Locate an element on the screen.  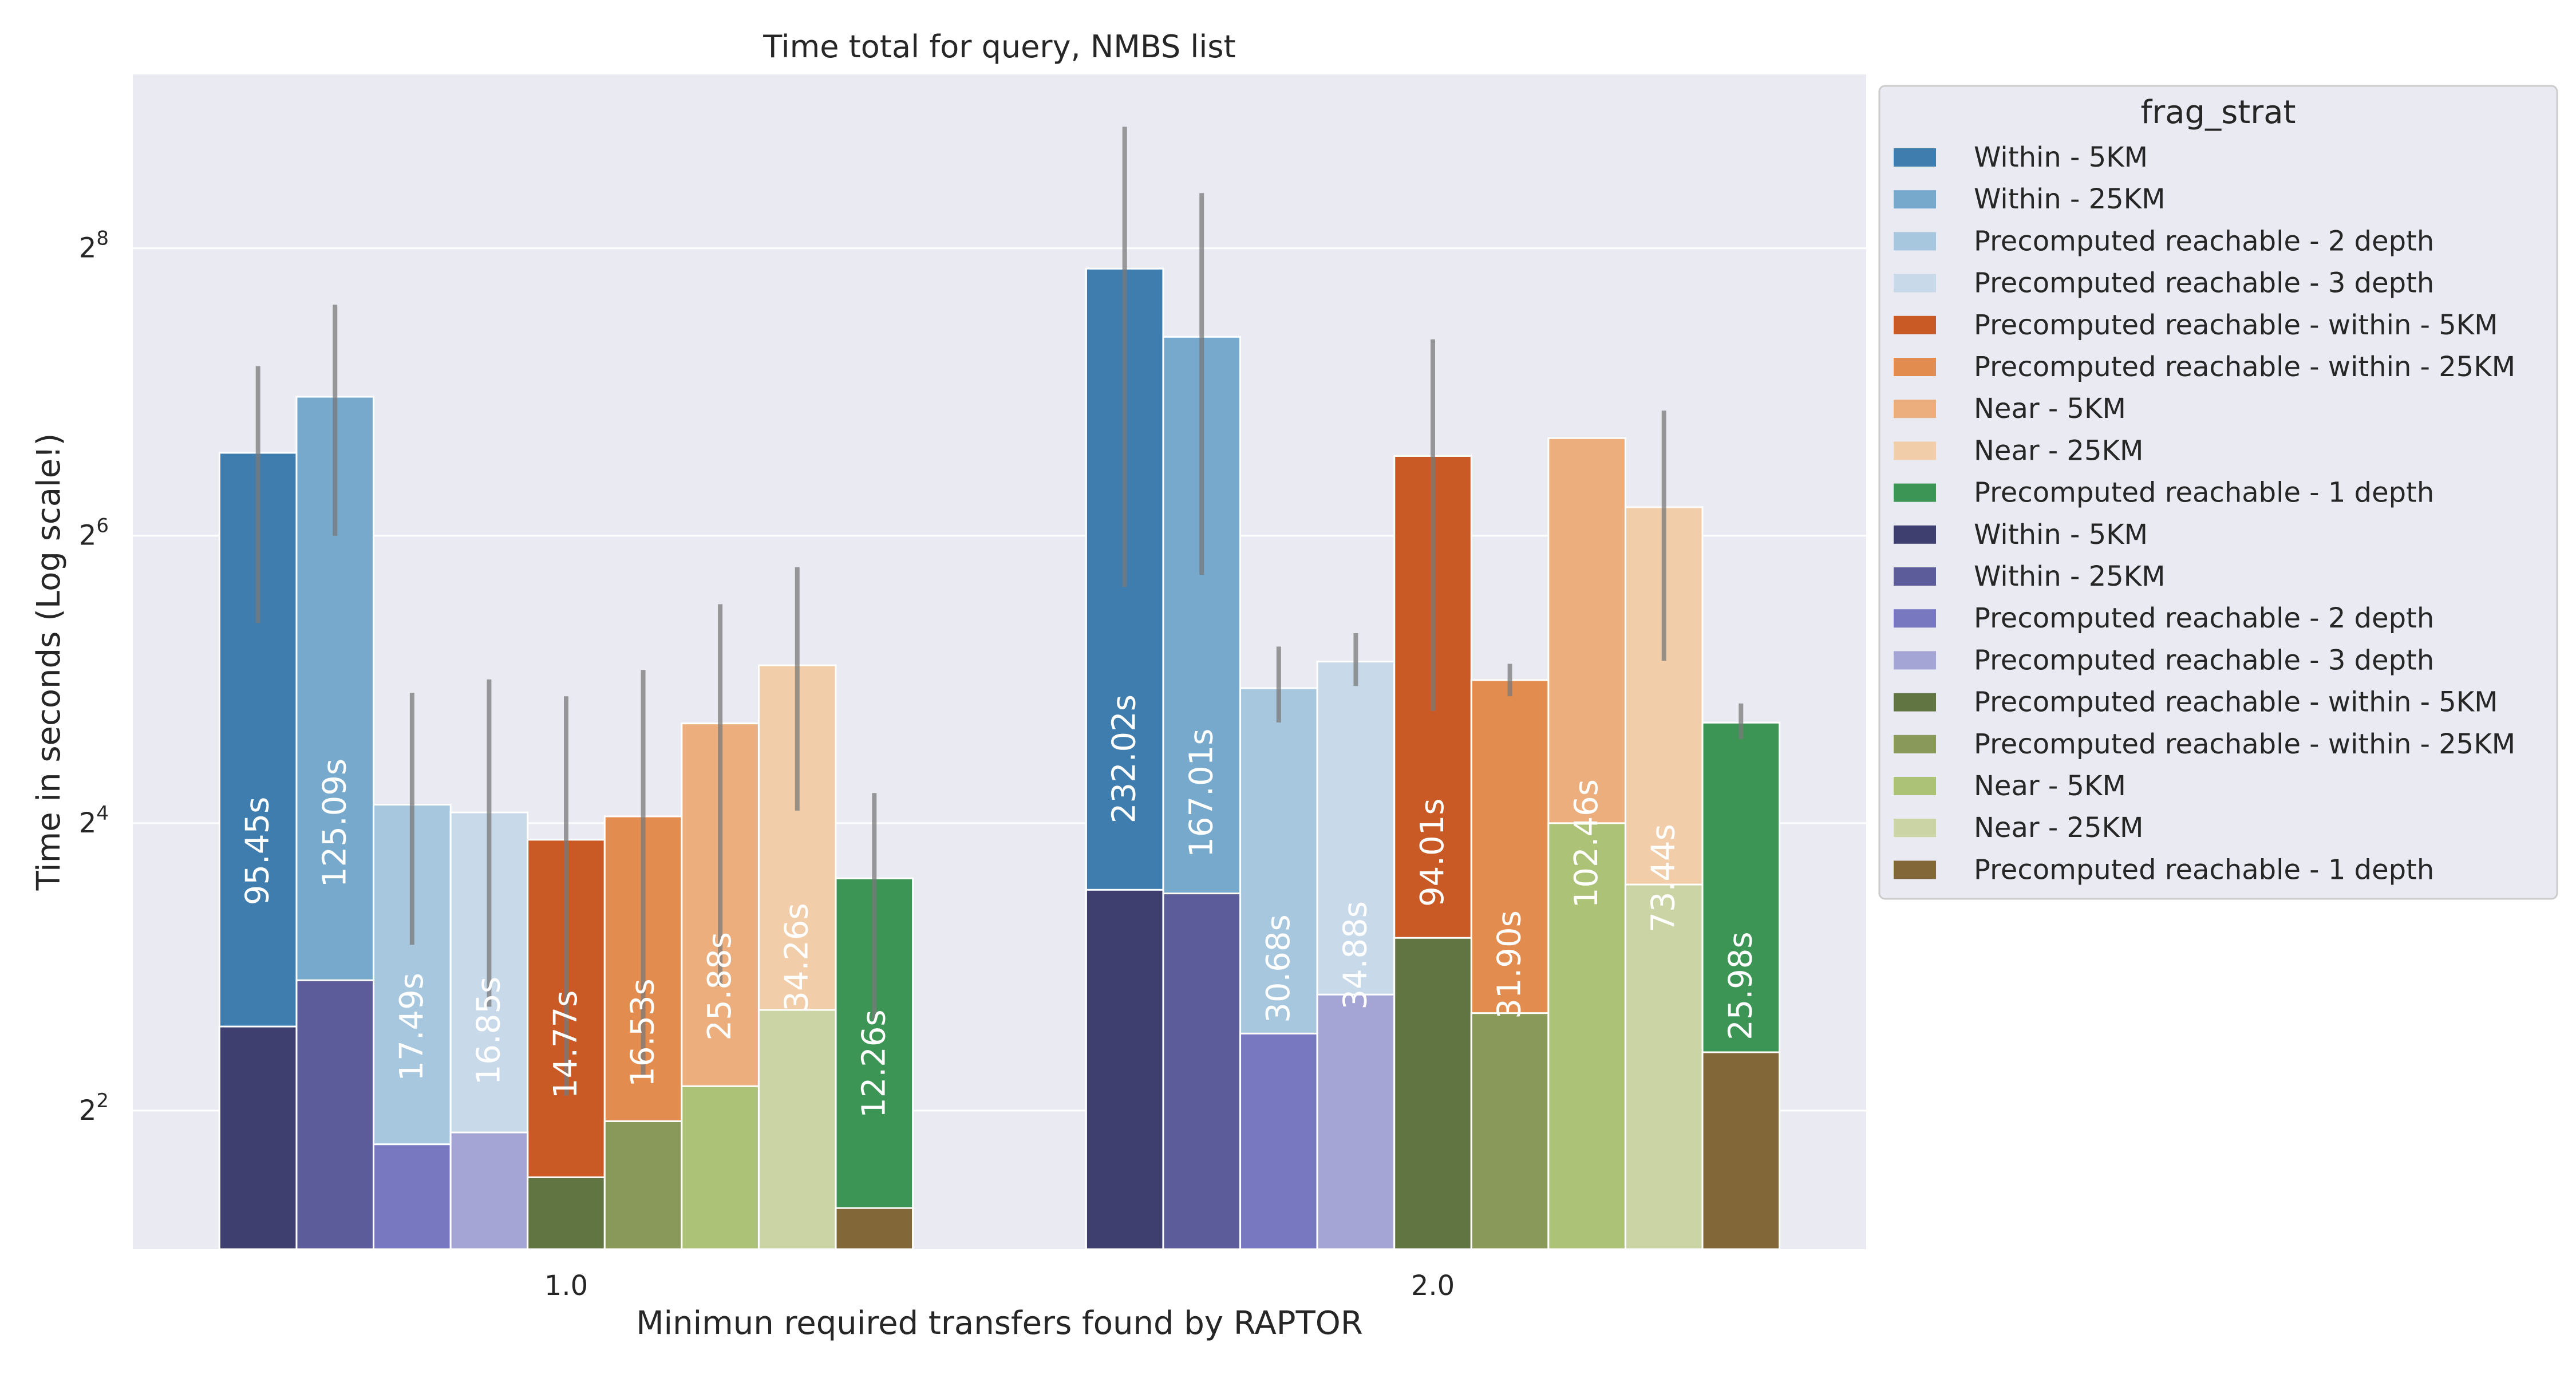
bar-value-label: 14.77s is located at coordinates (565, 1044).